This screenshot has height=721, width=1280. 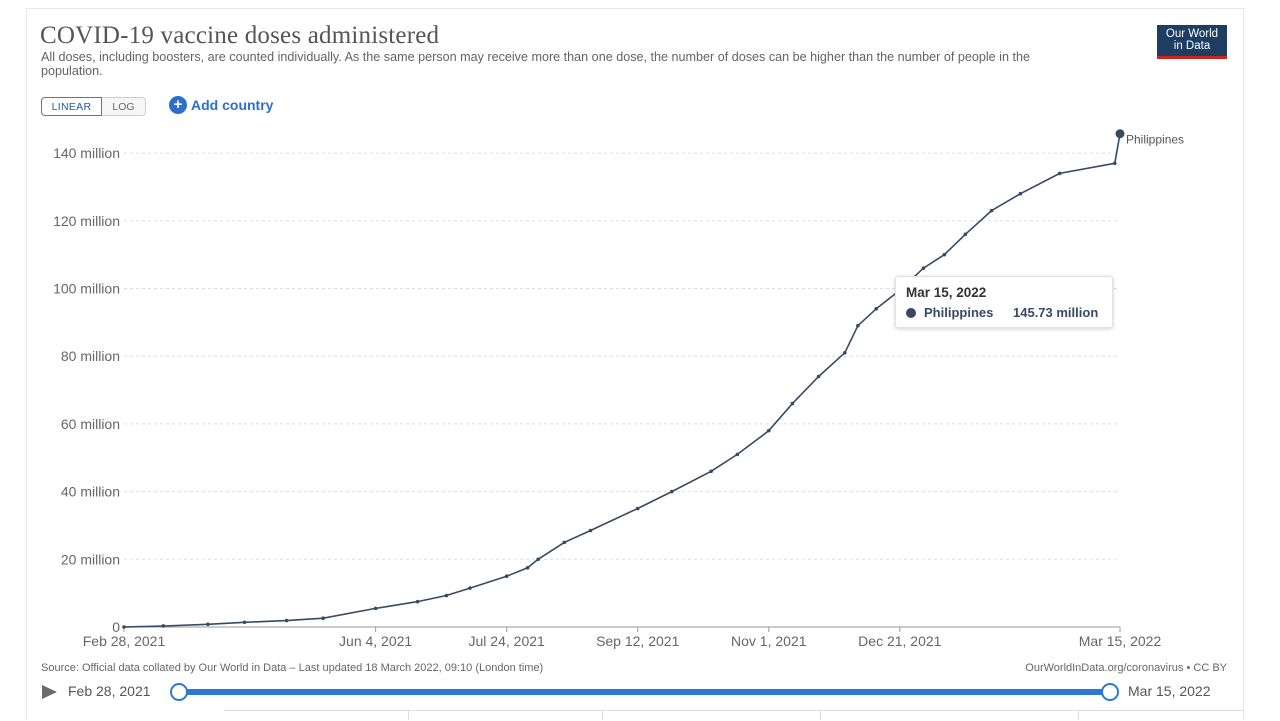 I want to click on license-link: OurWorldInData.org/coronavirus • CC BY, so click(x=1126, y=668).